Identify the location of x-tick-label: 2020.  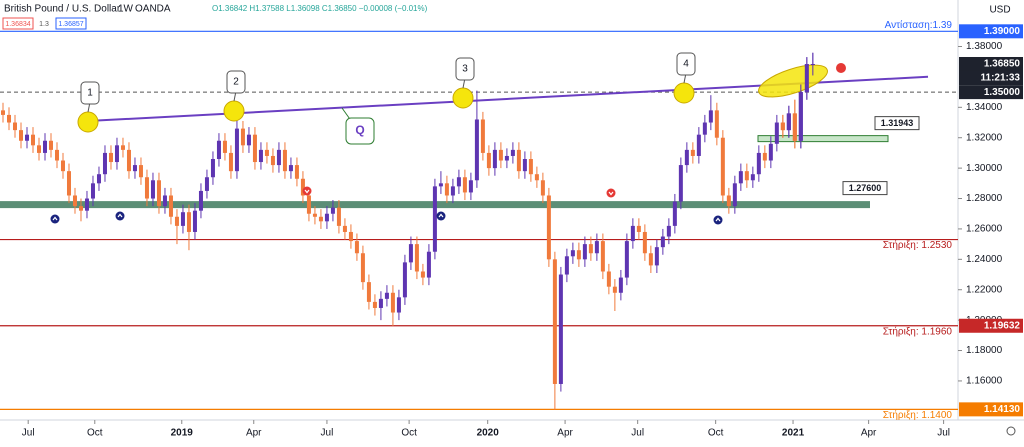
(488, 433).